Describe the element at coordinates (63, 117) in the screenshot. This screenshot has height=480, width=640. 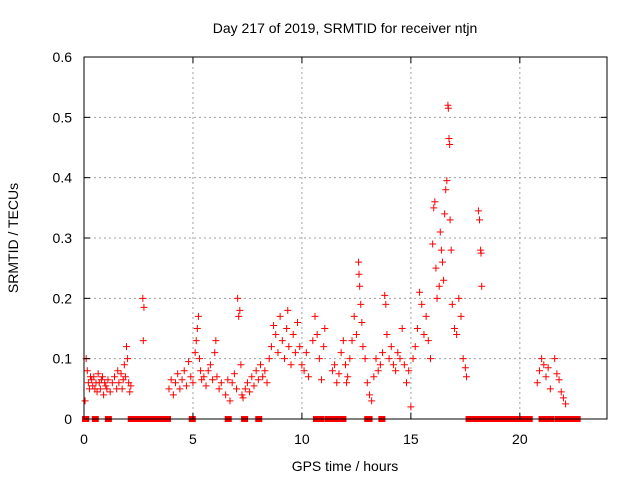
I see `y-tick-label: 0.5` at that location.